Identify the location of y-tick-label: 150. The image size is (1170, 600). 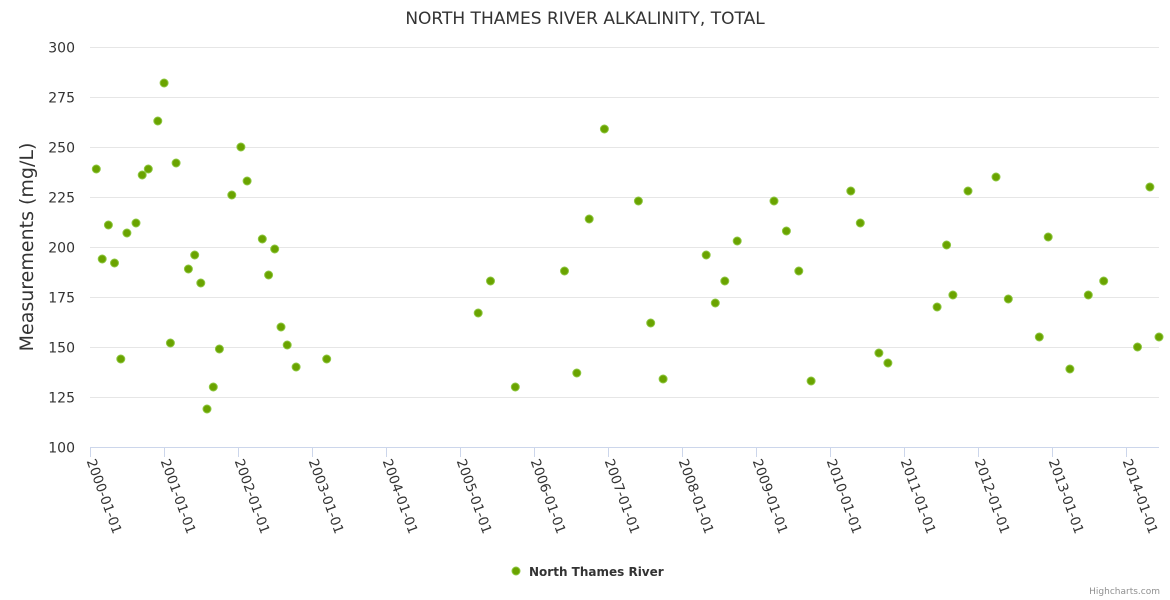
(61, 349).